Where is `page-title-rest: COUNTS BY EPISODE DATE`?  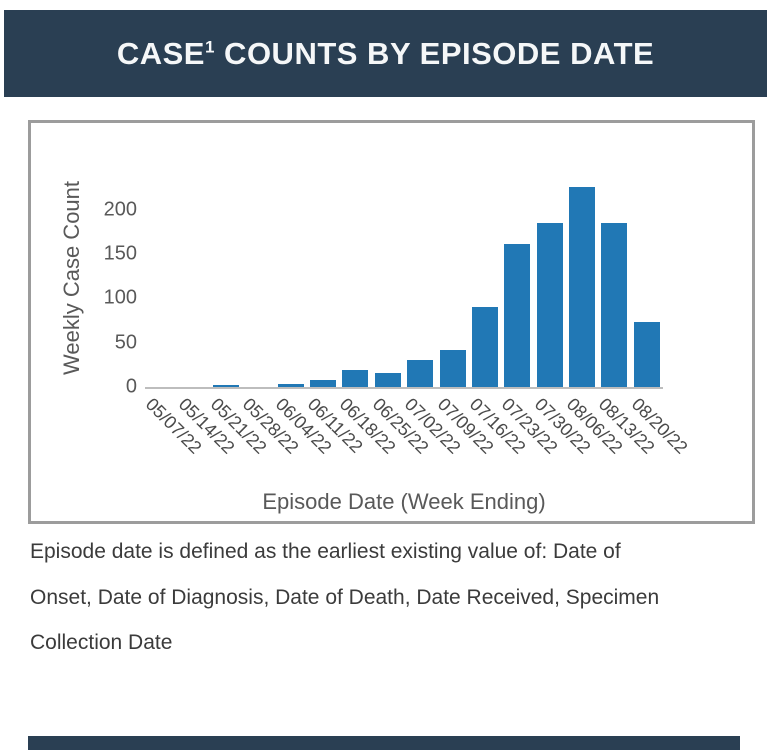 page-title-rest: COUNTS BY EPISODE DATE is located at coordinates (434, 53).